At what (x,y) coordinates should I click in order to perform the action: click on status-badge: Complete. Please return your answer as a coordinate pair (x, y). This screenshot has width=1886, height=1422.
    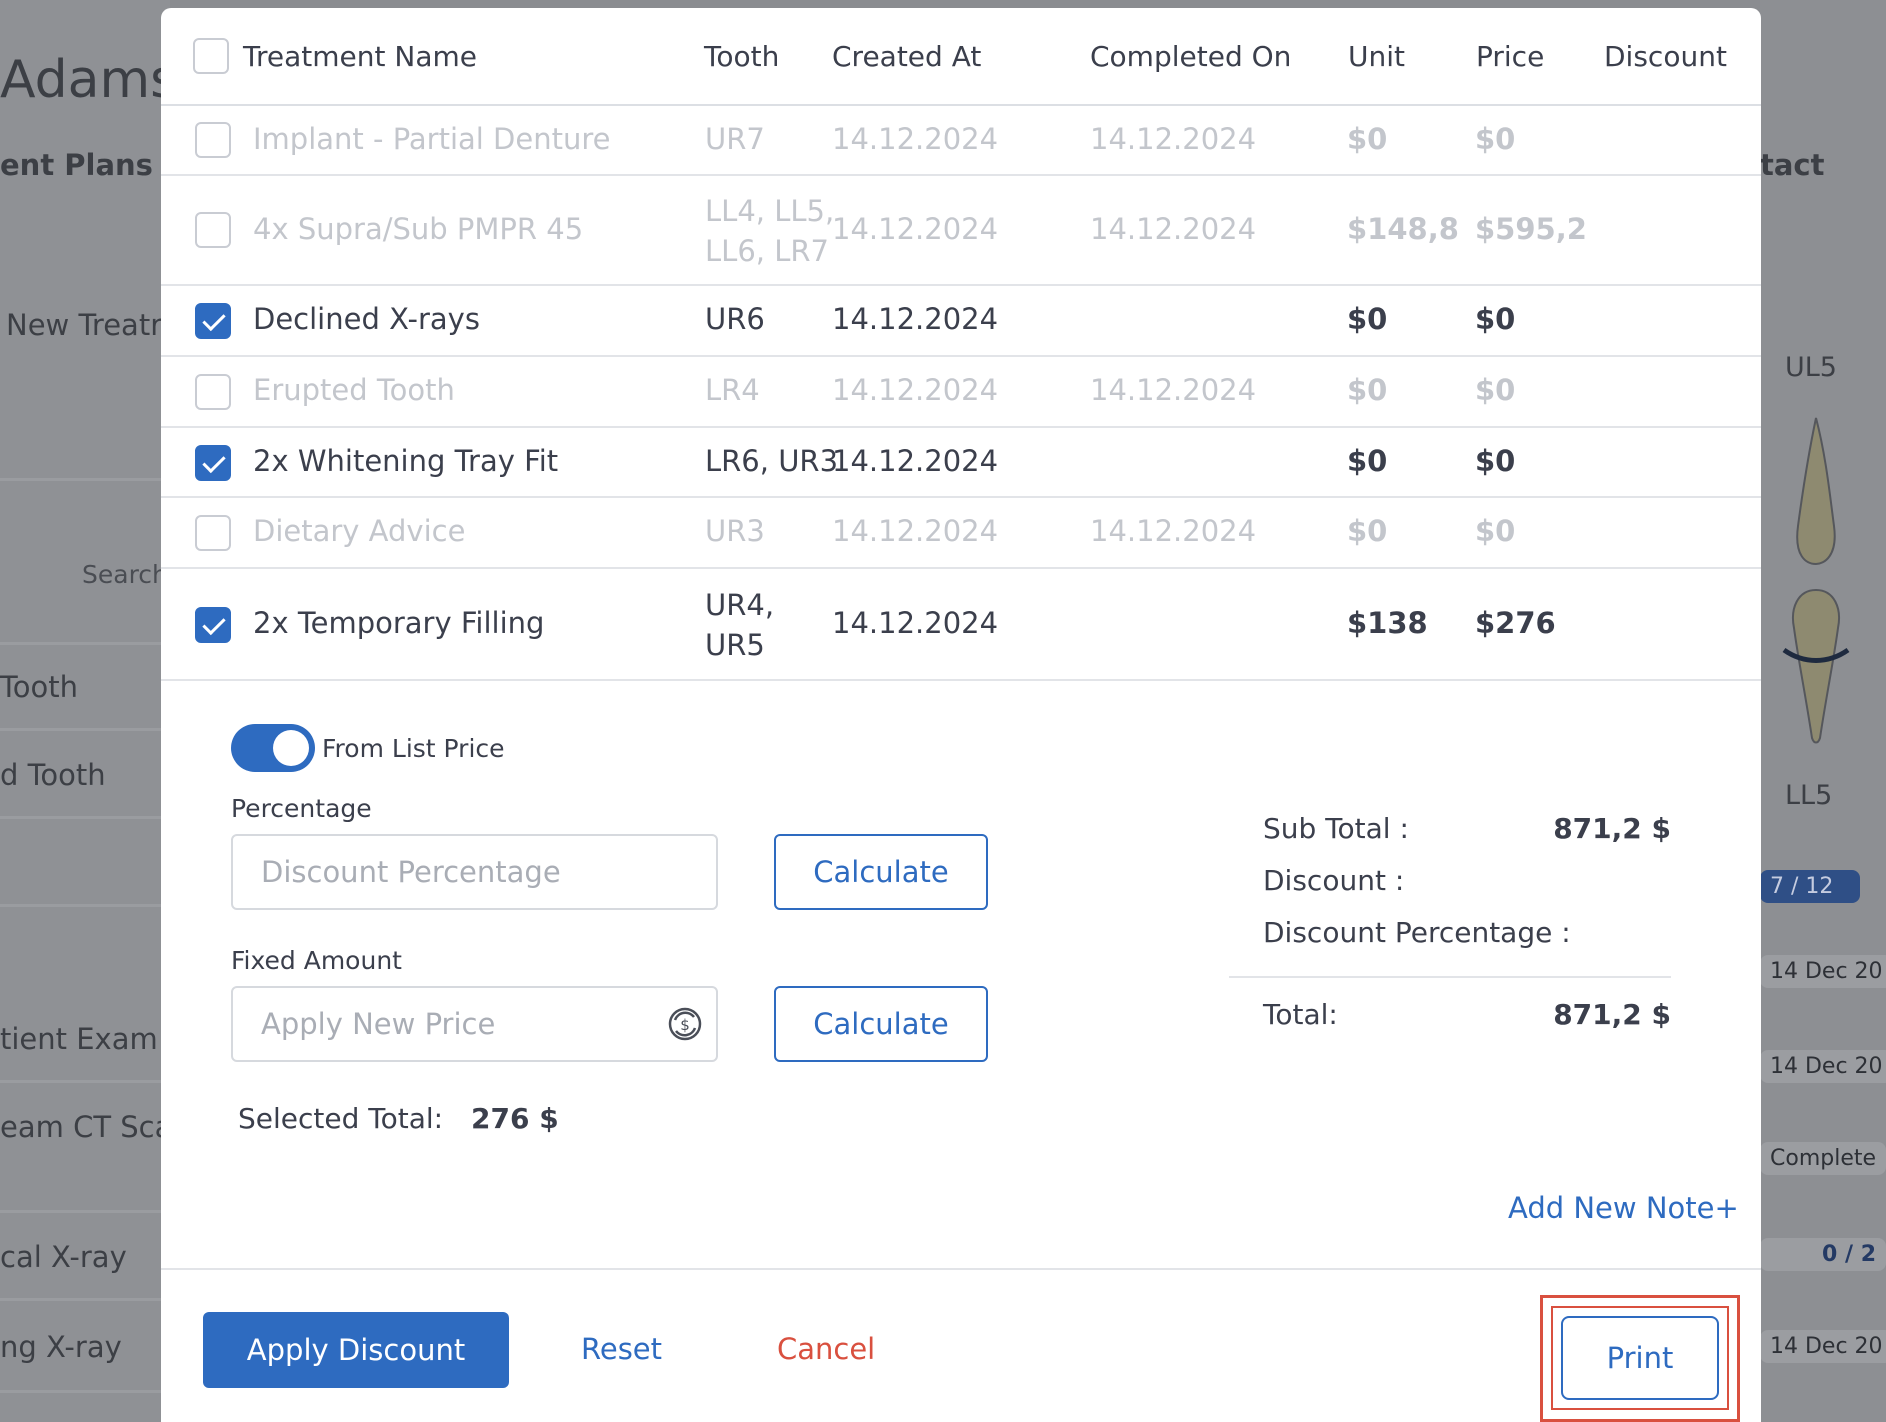
    Looking at the image, I should click on (1823, 1158).